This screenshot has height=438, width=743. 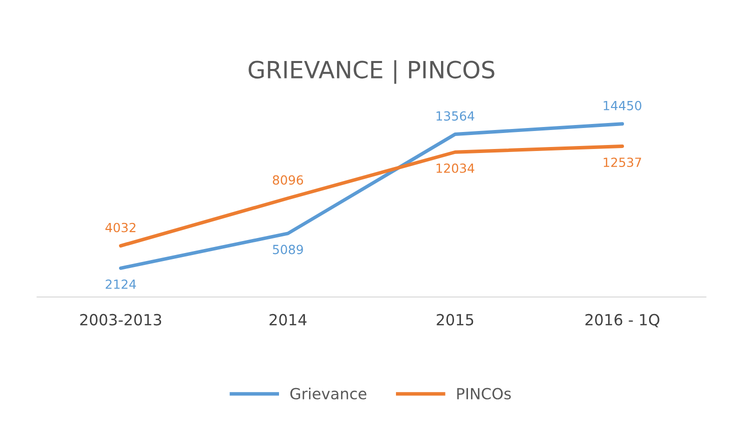 I want to click on data-label: 5089, so click(x=287, y=249).